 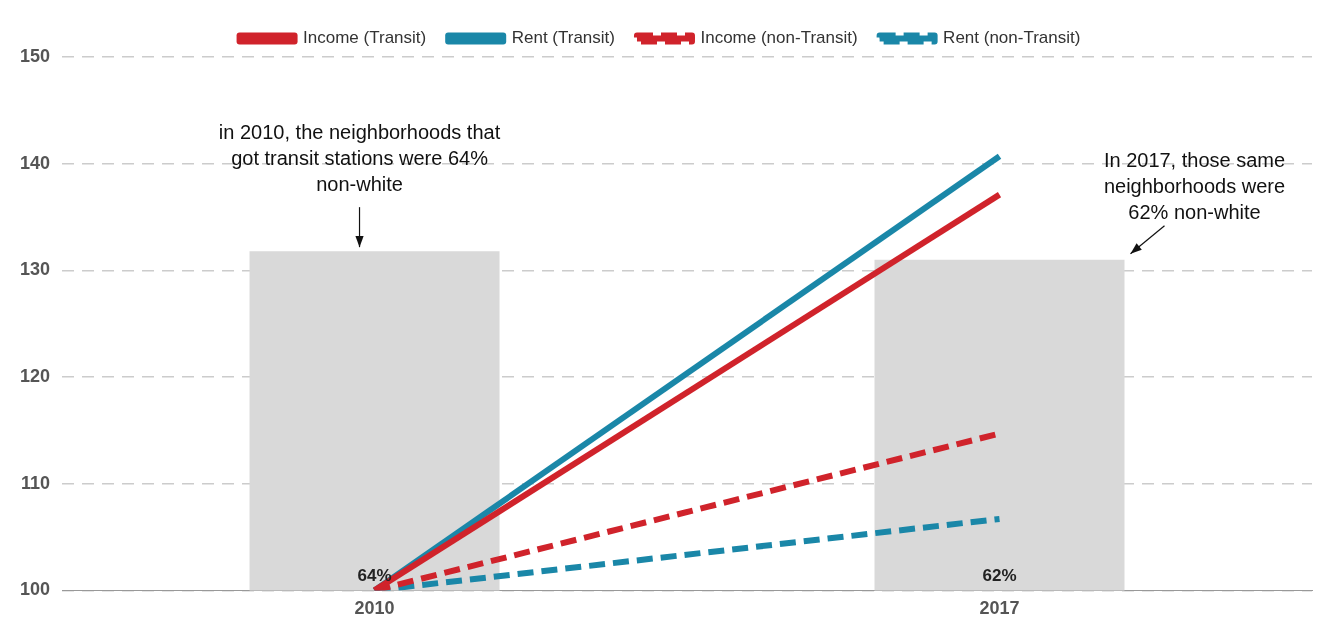 I want to click on annotation: in 2010, the neighborhoods that got transit stations were 64% non-white, so click(x=359, y=157).